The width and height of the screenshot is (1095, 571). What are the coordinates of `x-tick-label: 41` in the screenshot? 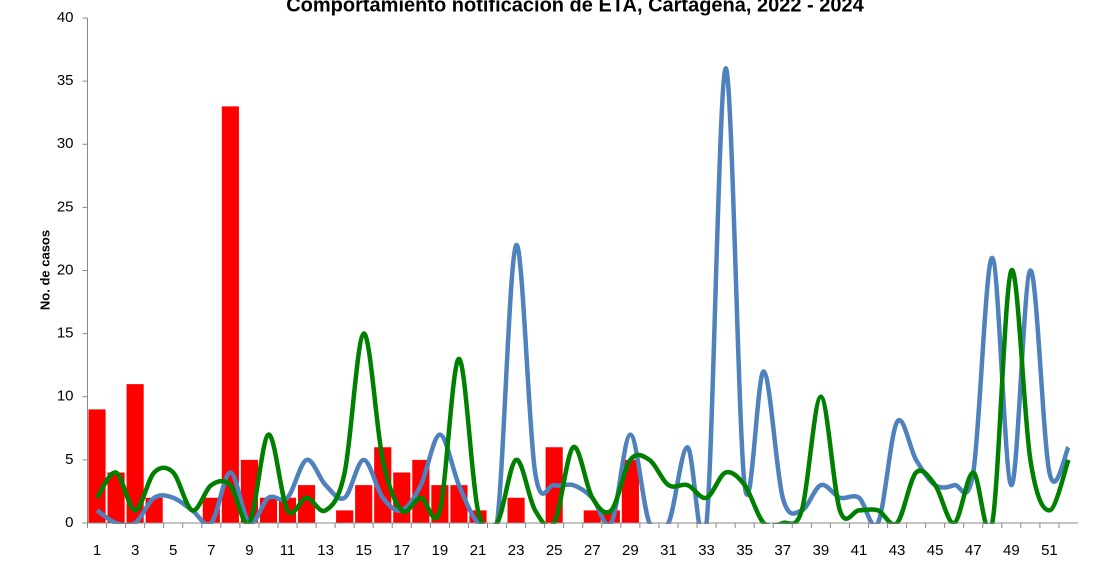 It's located at (859, 550).